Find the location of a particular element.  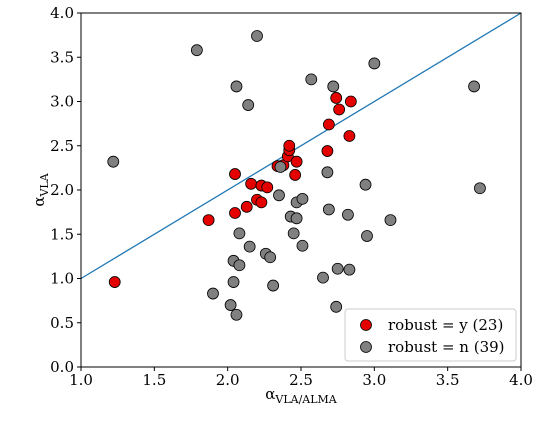

y-tick-label: 2.0 is located at coordinates (62, 190).